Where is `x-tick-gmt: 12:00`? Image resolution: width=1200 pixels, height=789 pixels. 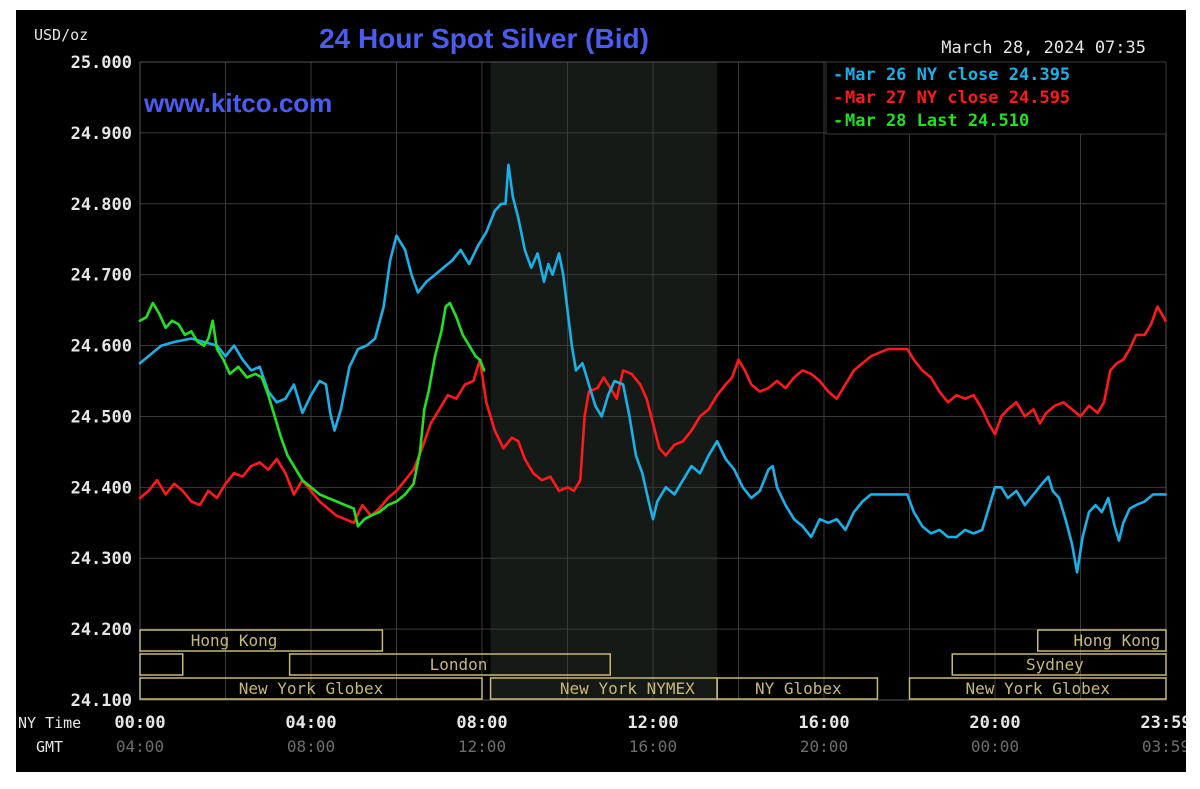
x-tick-gmt: 12:00 is located at coordinates (482, 746).